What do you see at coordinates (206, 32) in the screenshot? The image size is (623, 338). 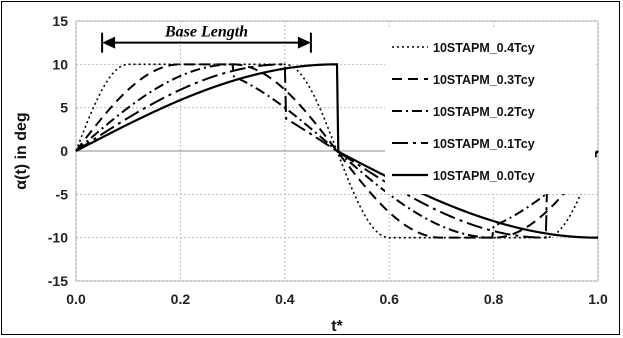 I see `base-length-label: Base Length` at bounding box center [206, 32].